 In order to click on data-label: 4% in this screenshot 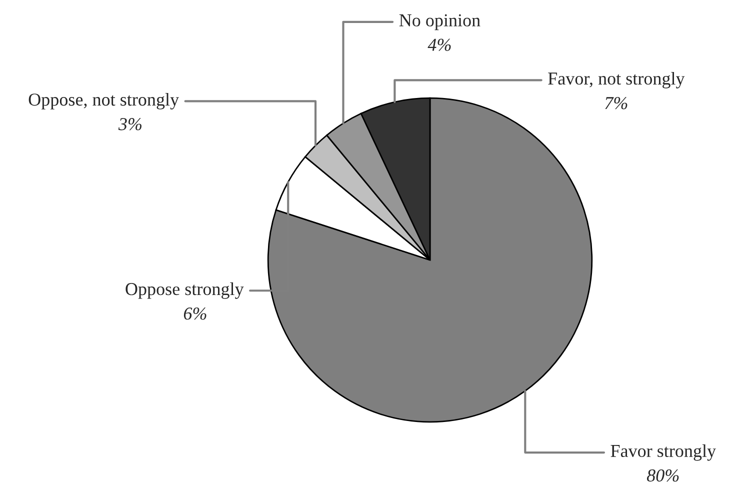, I will do `click(439, 44)`.